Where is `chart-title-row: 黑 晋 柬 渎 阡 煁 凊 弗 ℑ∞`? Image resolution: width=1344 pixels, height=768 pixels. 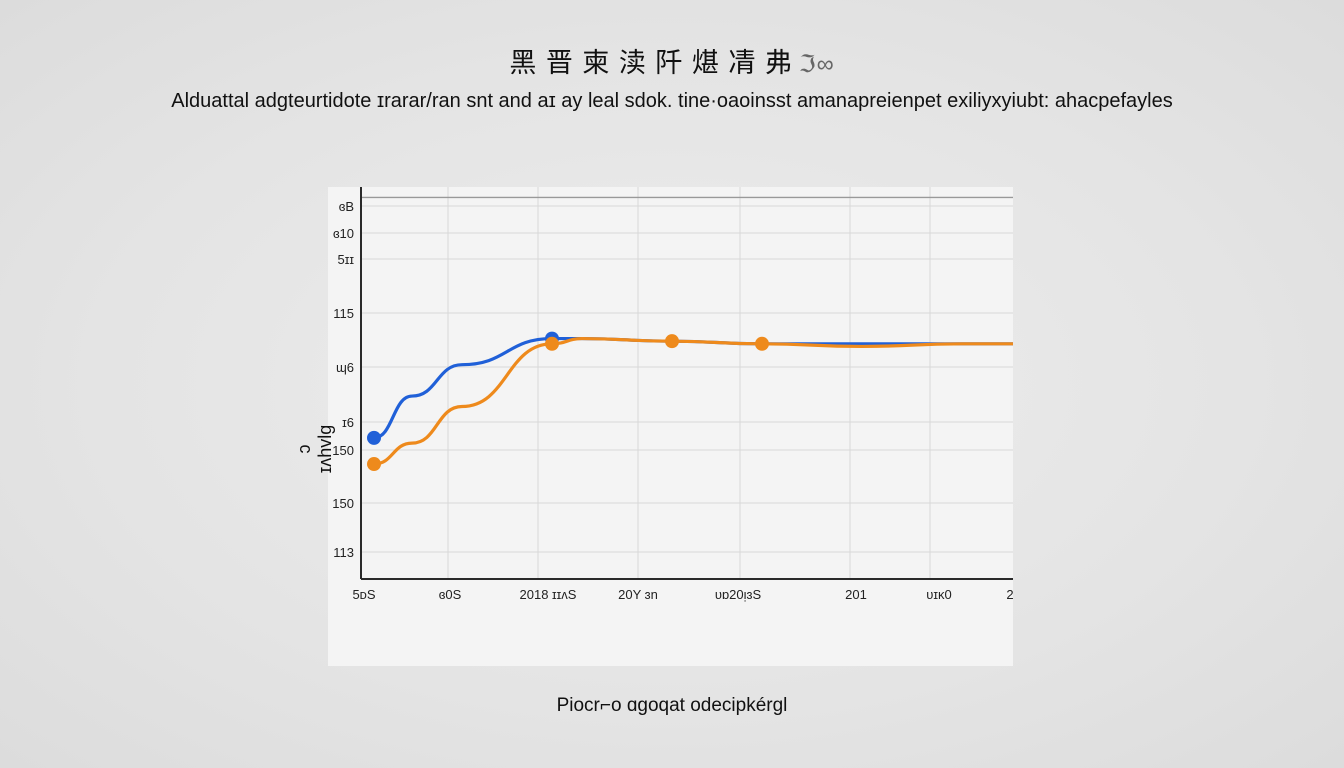 chart-title-row: 黑 晋 柬 渎 阡 煁 凊 弗 ℑ∞ is located at coordinates (672, 64).